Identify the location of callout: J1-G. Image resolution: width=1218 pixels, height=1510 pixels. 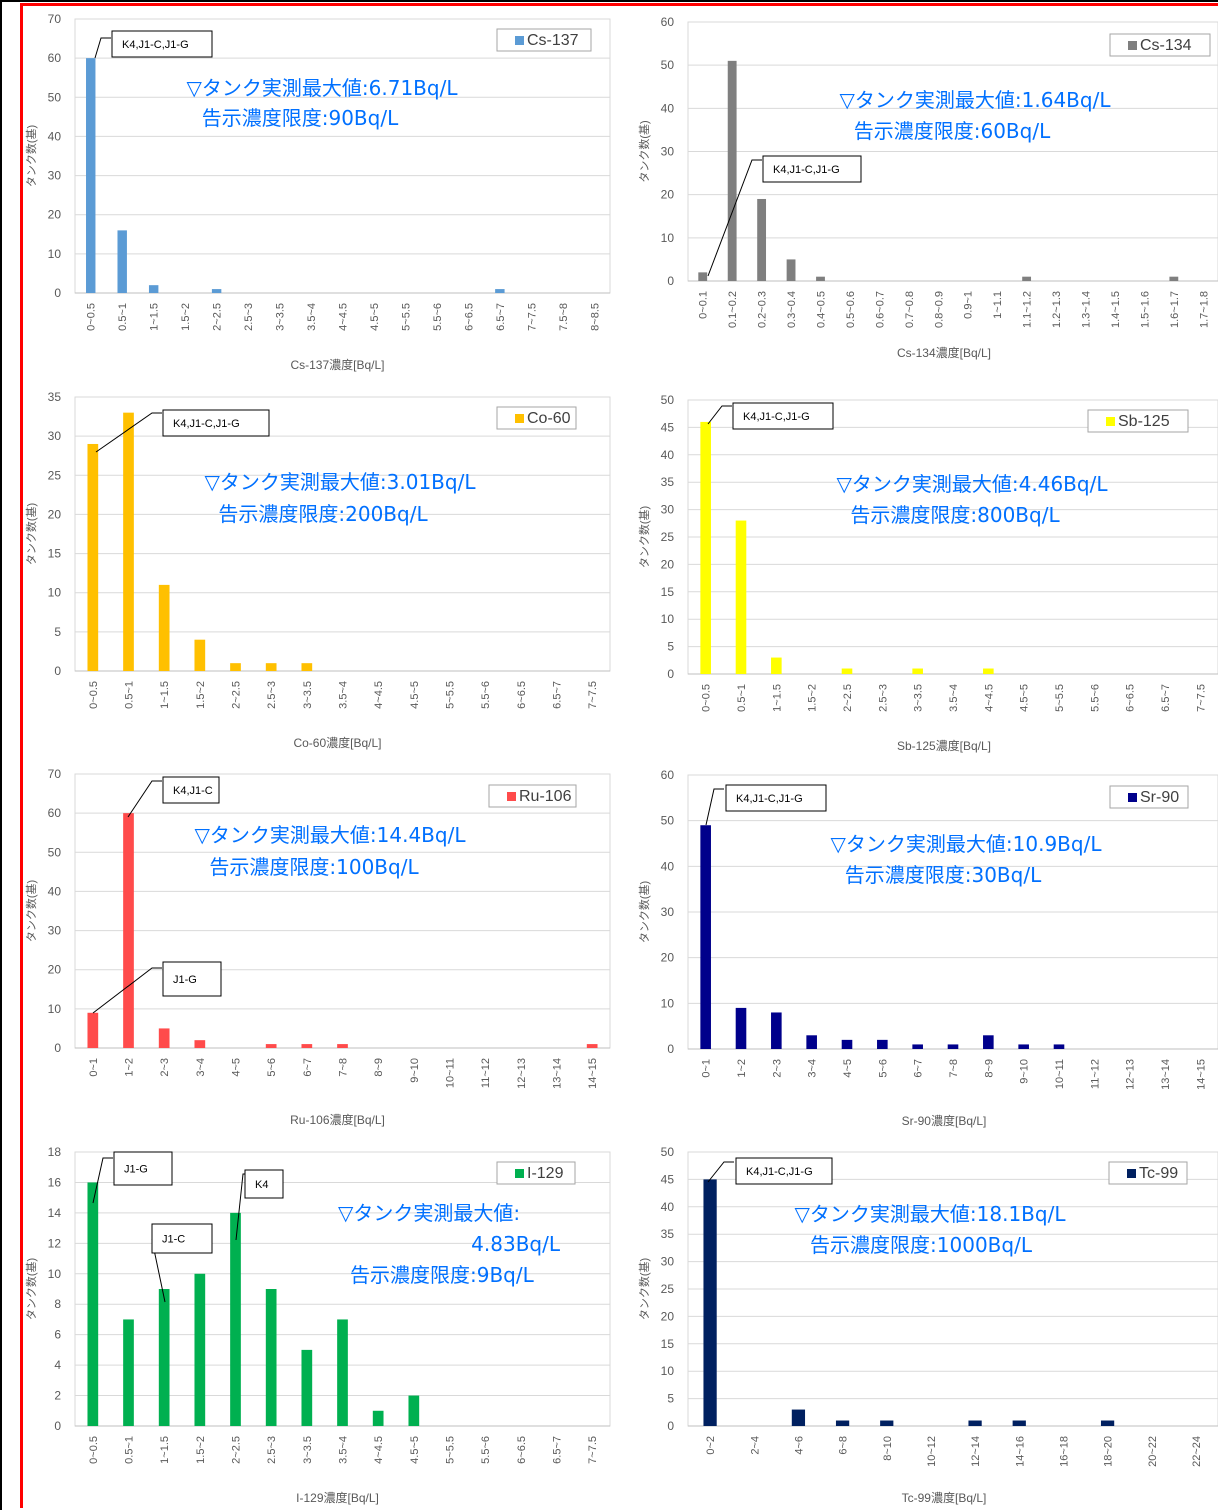
(132, 1177).